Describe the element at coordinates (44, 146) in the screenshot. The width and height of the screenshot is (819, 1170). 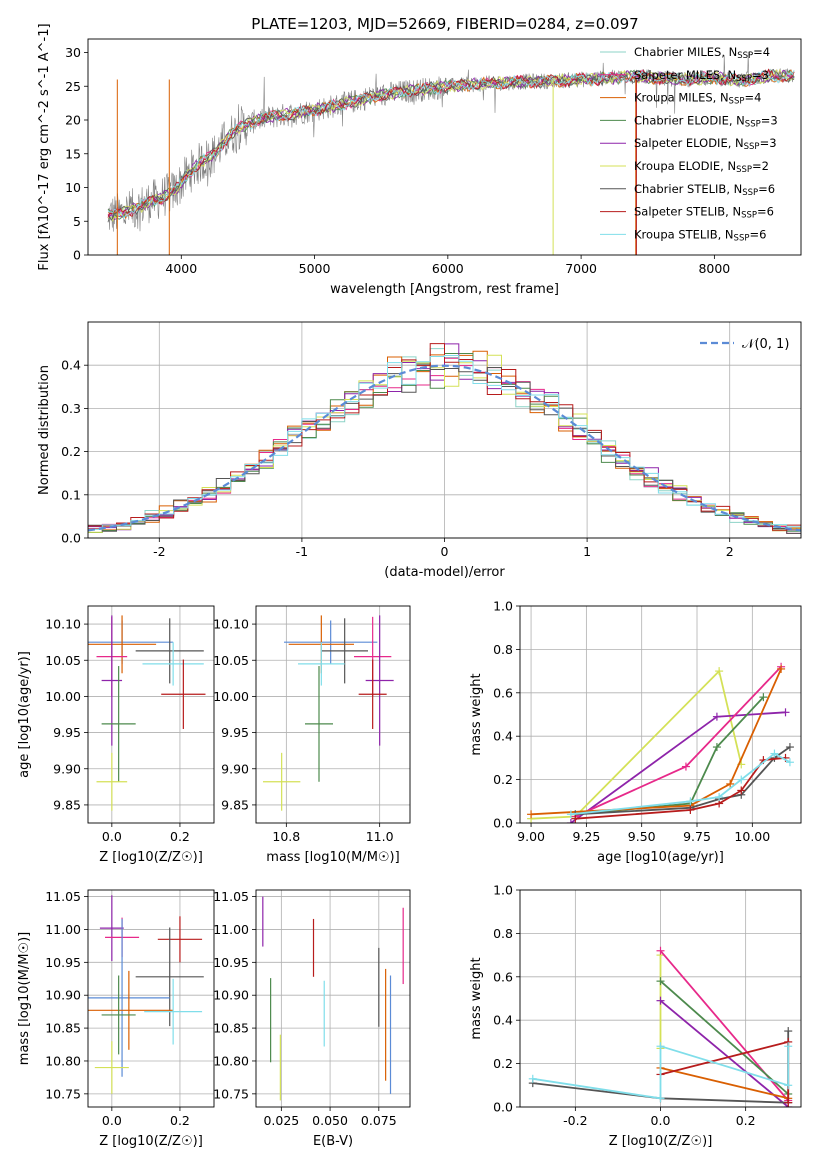
I see `spectrum-ylabel: Flux [fλ10^-17 erg cm^-2 s^-1 A^-1]` at that location.